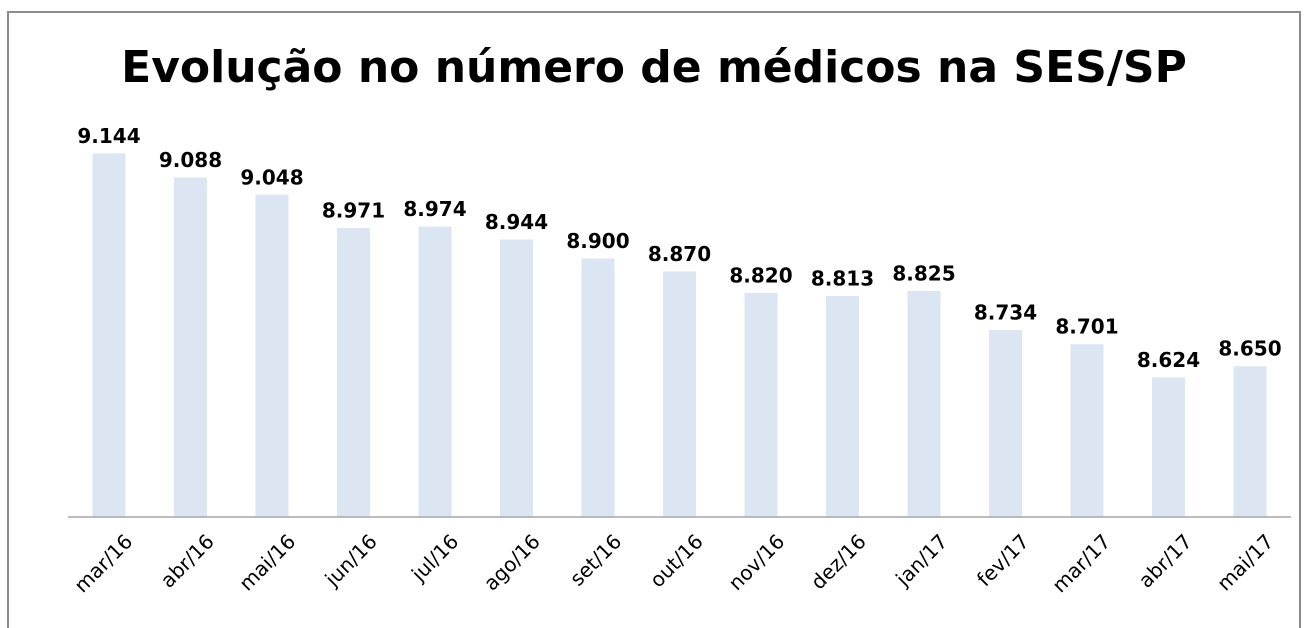 This screenshot has width=1308, height=628. What do you see at coordinates (434, 209) in the screenshot?
I see `data-label: 8.974` at bounding box center [434, 209].